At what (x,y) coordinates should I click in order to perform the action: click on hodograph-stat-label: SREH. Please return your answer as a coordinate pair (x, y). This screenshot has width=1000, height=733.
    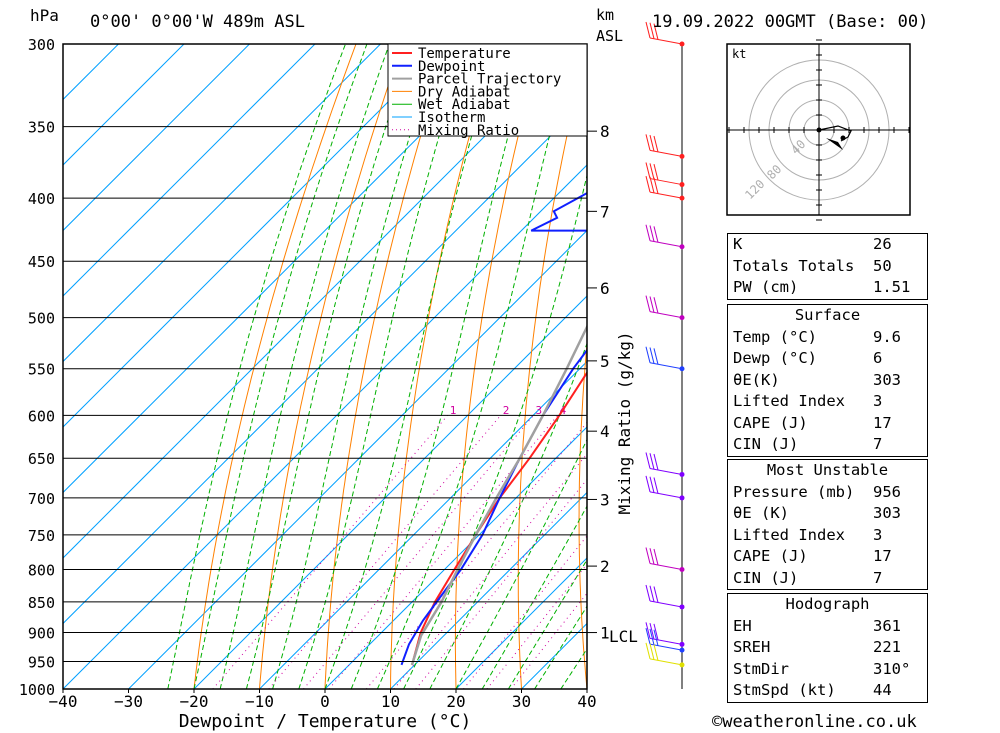
    Looking at the image, I should click on (752, 647).